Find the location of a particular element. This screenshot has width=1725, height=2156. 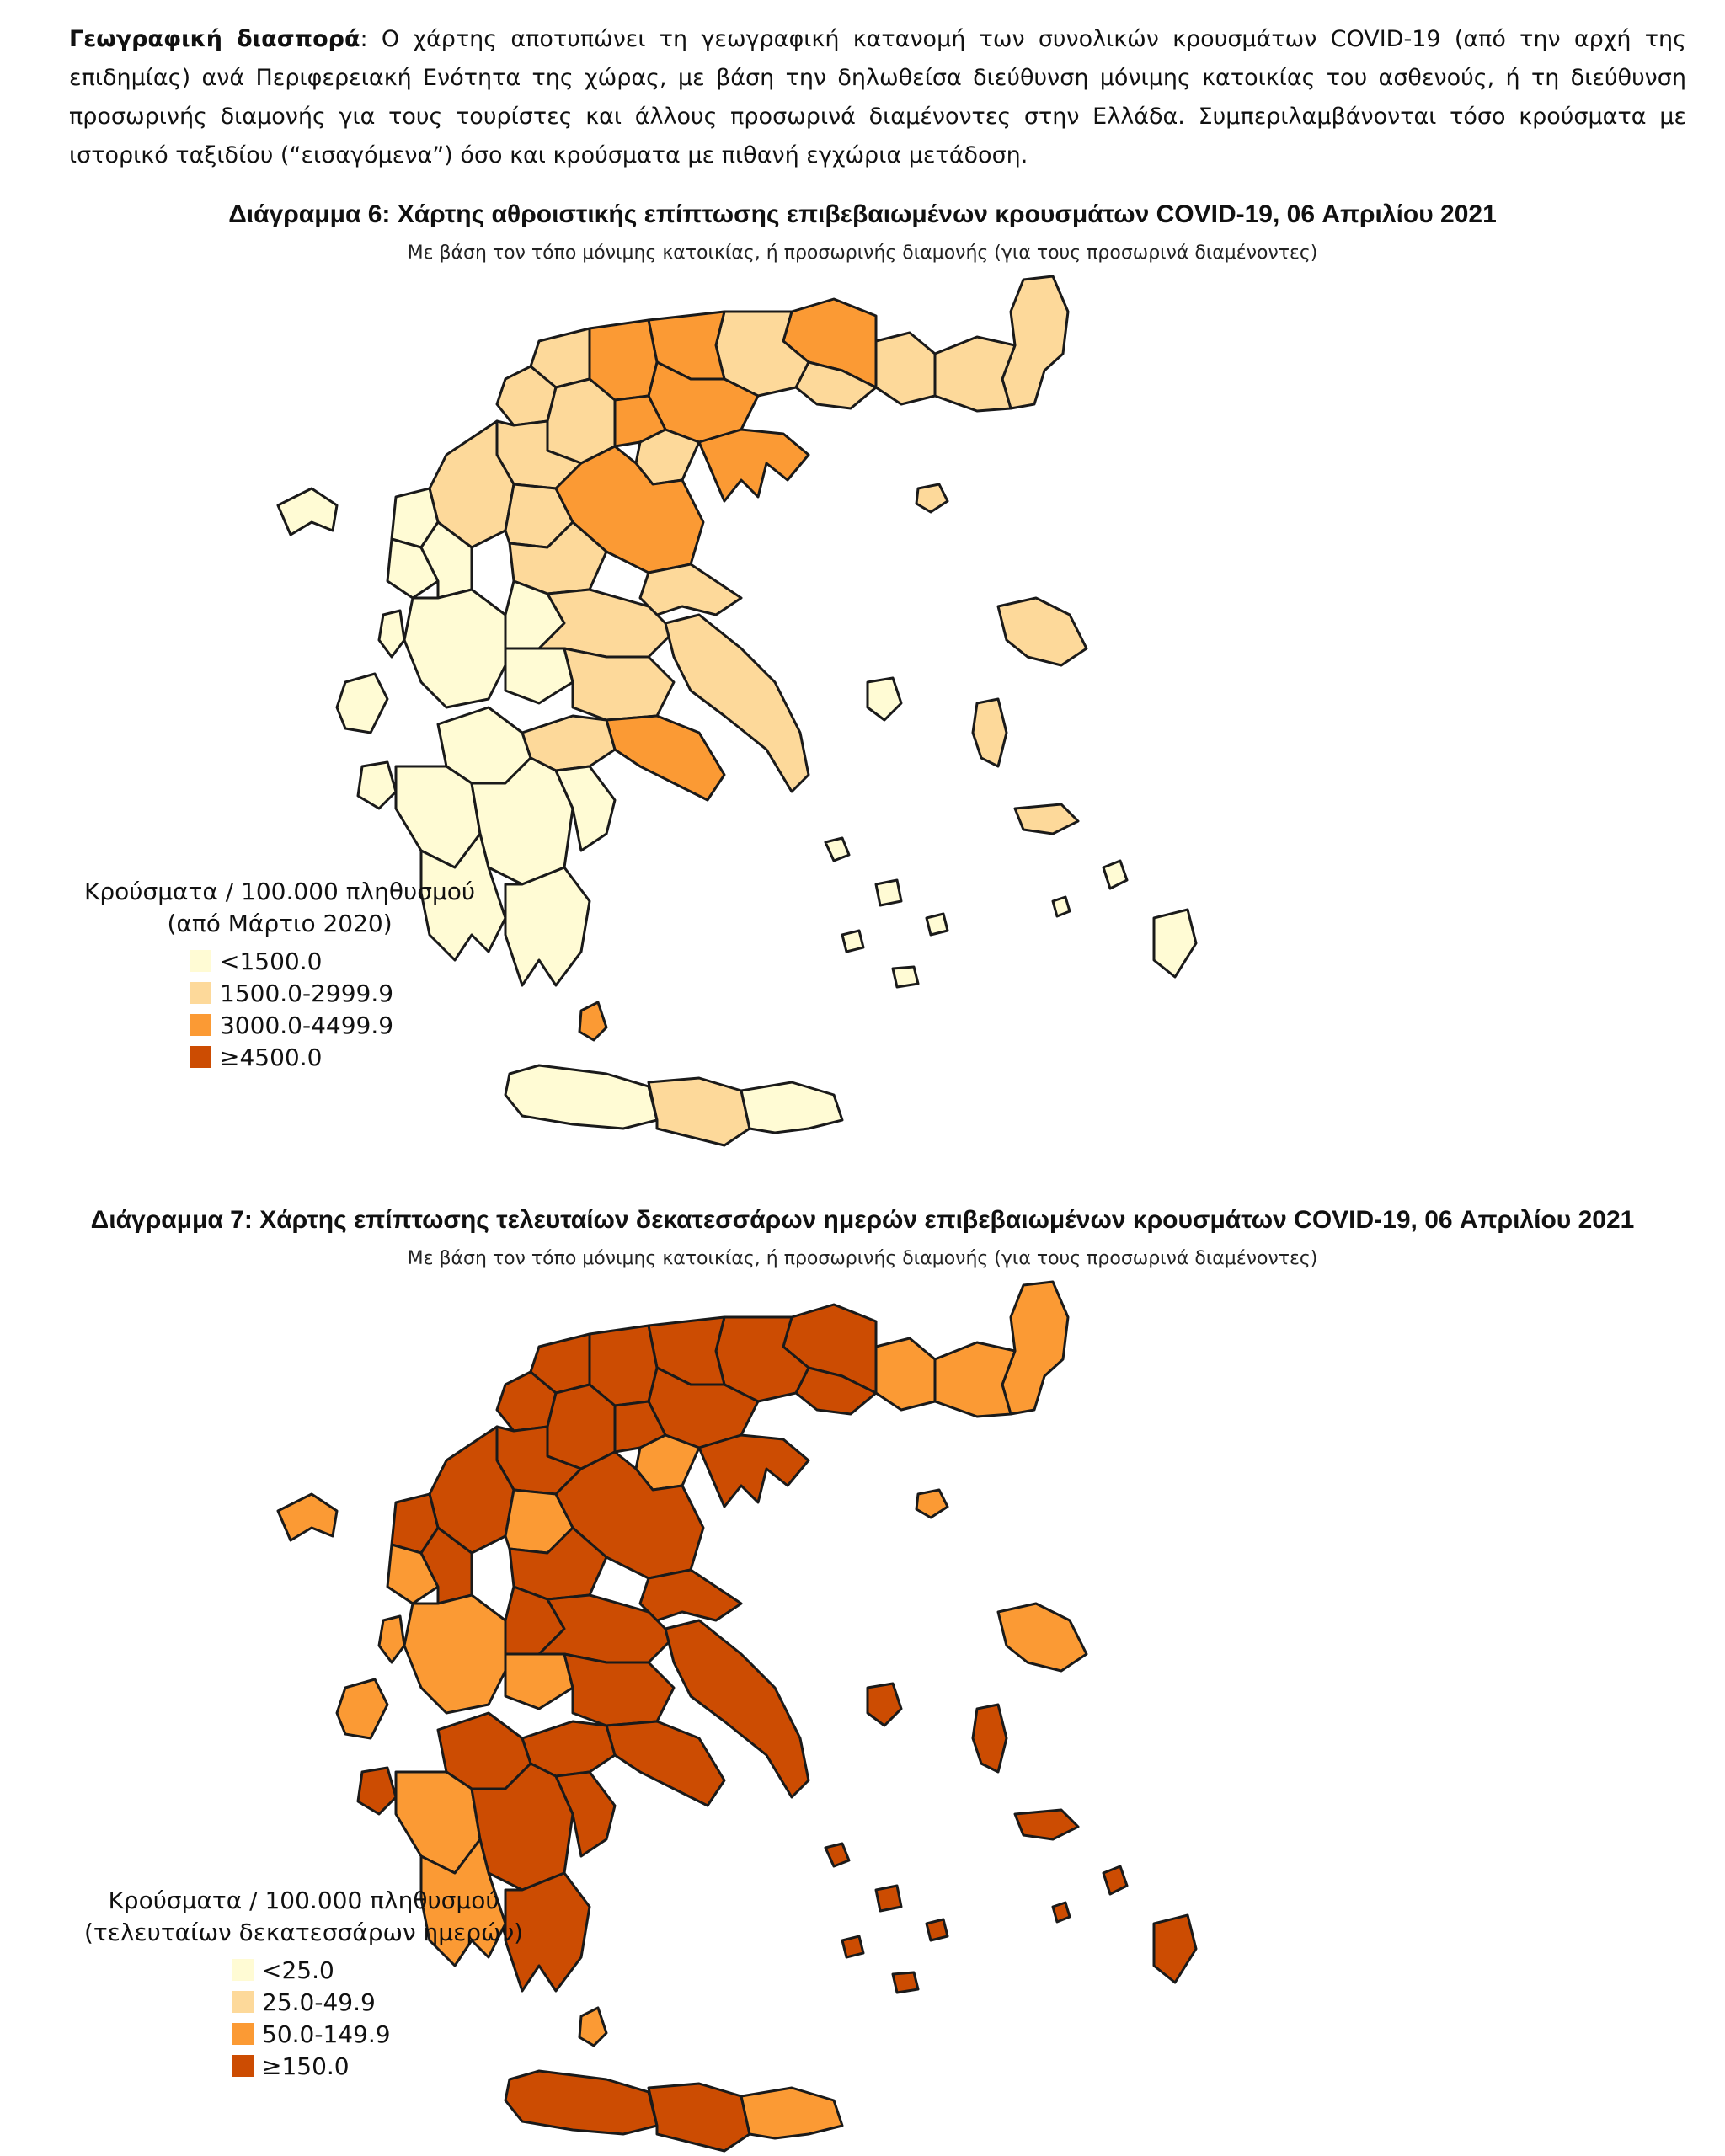

fig7-legend-title-1: Κρούσματα / 100.000 πληθυσμού is located at coordinates (303, 1900).